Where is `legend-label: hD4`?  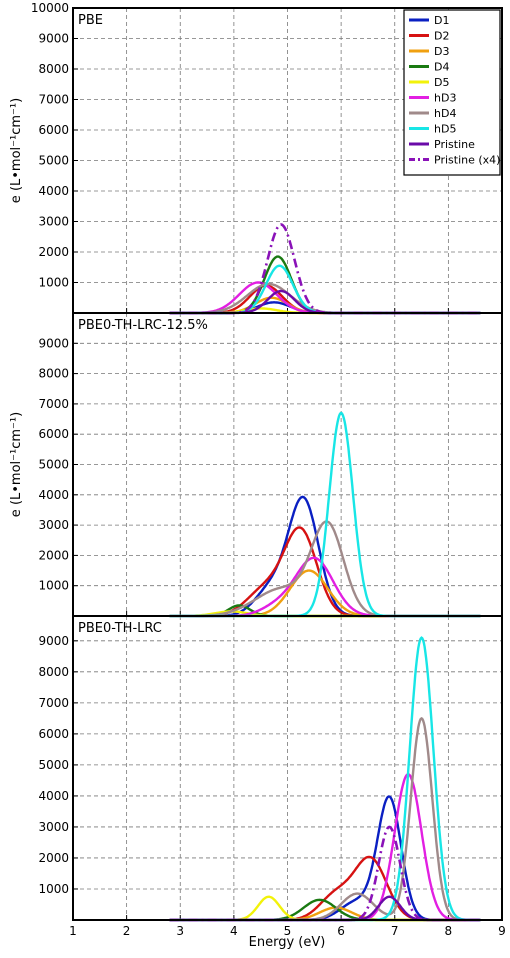
legend-label: hD4 is located at coordinates (445, 113).